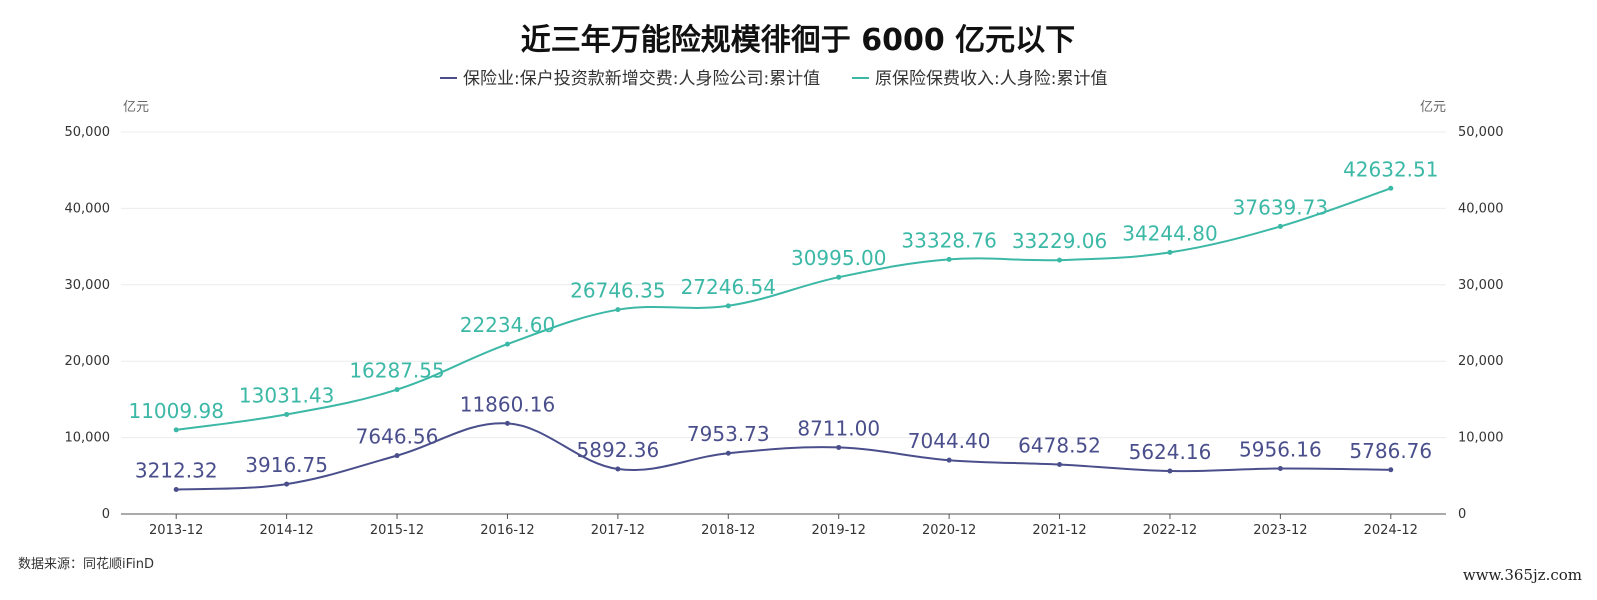  I want to click on left-axis-ticks: 0 10,000 20,000 30,000 40,000 50,000, so click(88, 323).